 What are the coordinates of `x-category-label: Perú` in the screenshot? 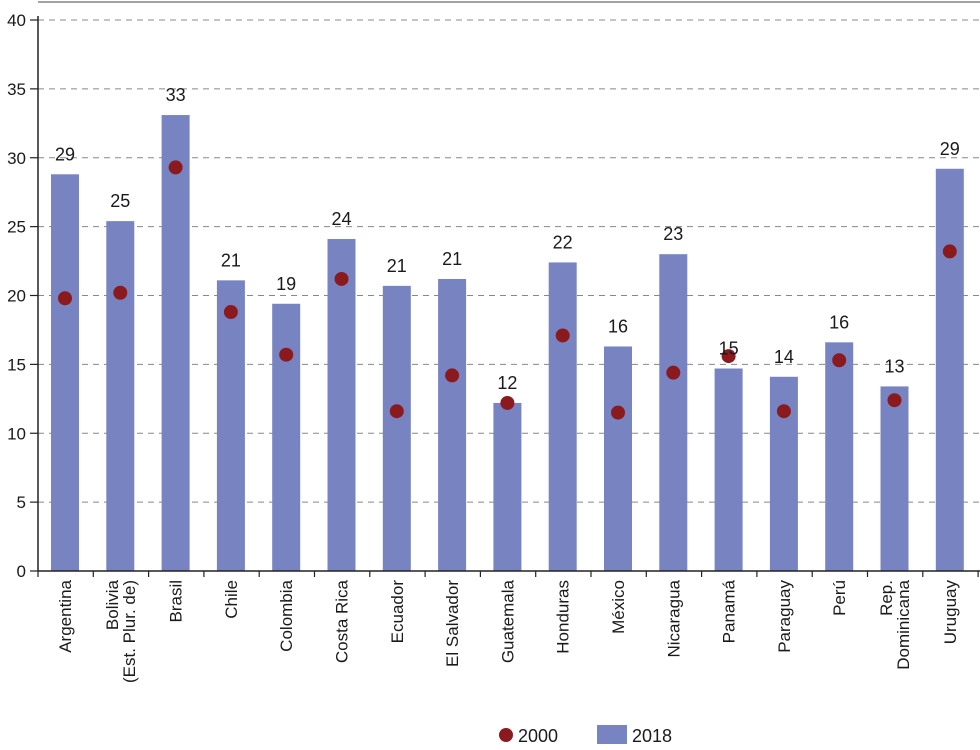 It's located at (839, 598).